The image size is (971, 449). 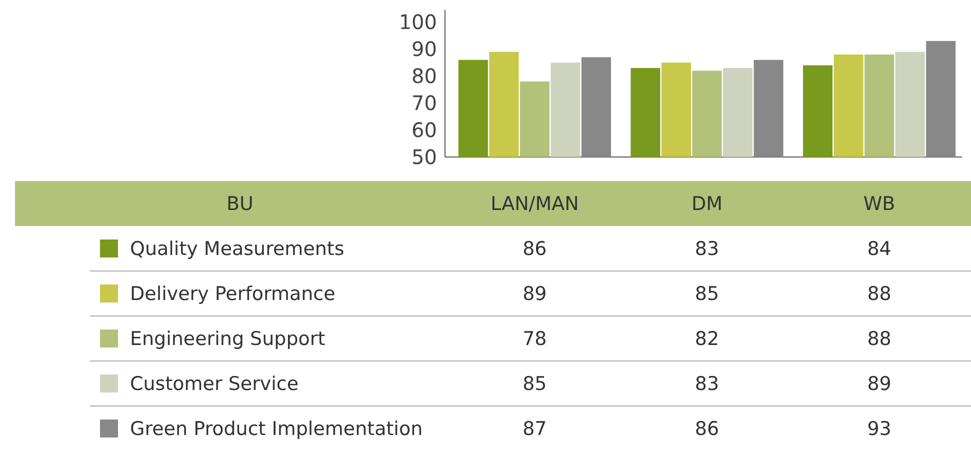 What do you see at coordinates (233, 294) in the screenshot?
I see `legend-label: Delivery Performance` at bounding box center [233, 294].